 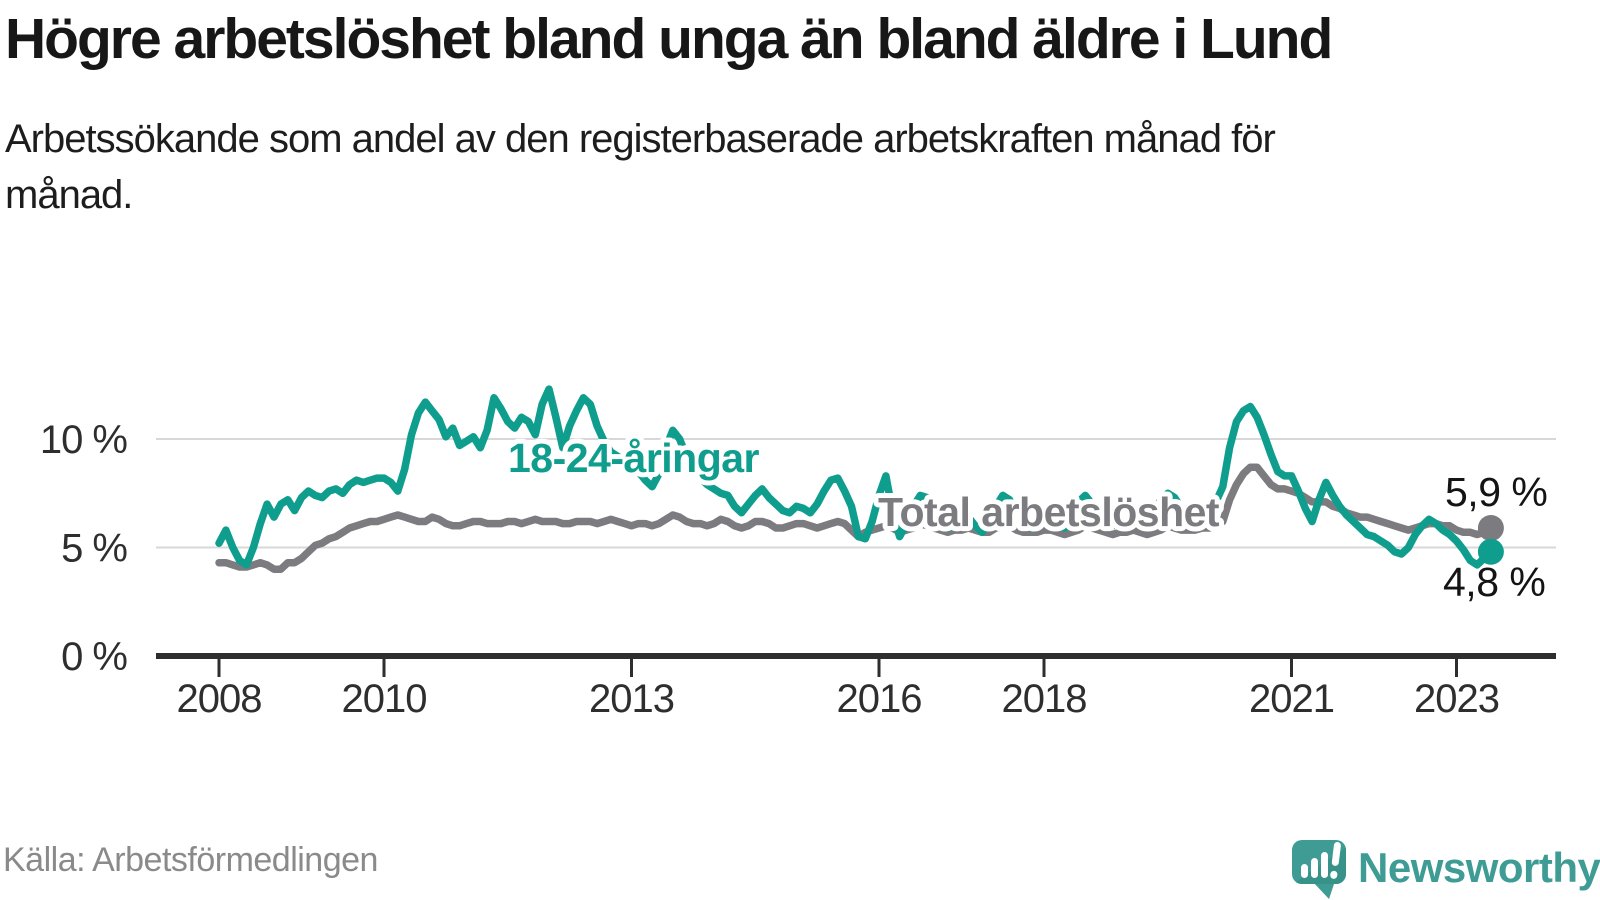 What do you see at coordinates (1044, 699) in the screenshot?
I see `x-axis-tick-label: 2018` at bounding box center [1044, 699].